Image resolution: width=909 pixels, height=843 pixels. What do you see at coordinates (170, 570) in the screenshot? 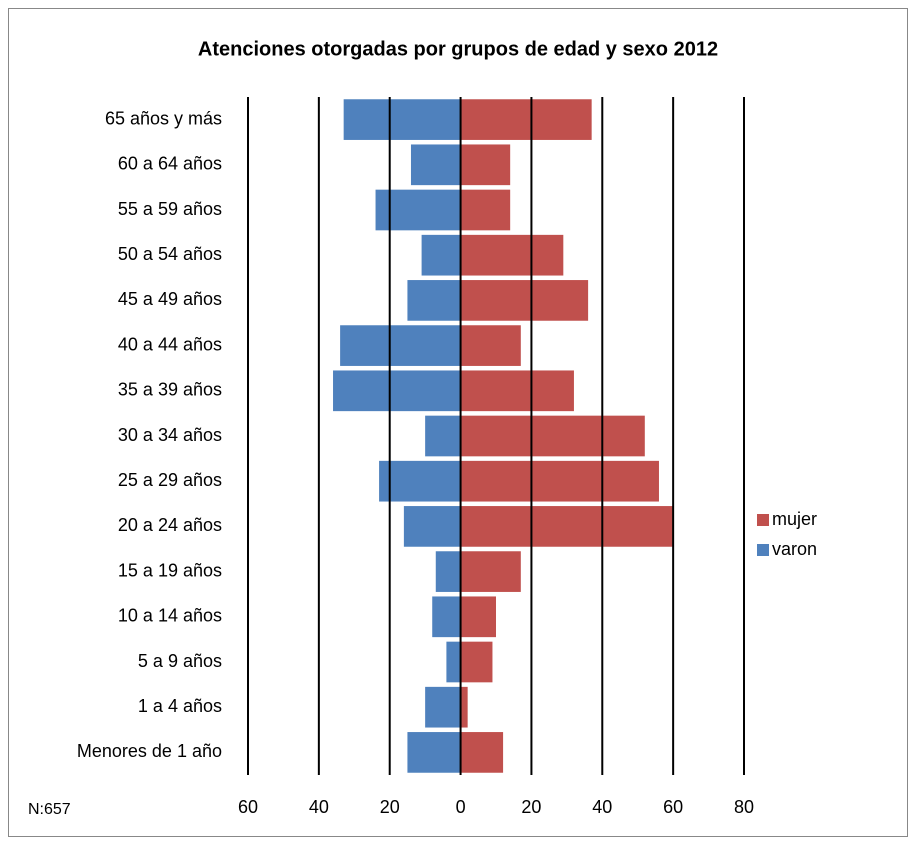
I see `y-tick-label: 15 a 19 años` at bounding box center [170, 570].